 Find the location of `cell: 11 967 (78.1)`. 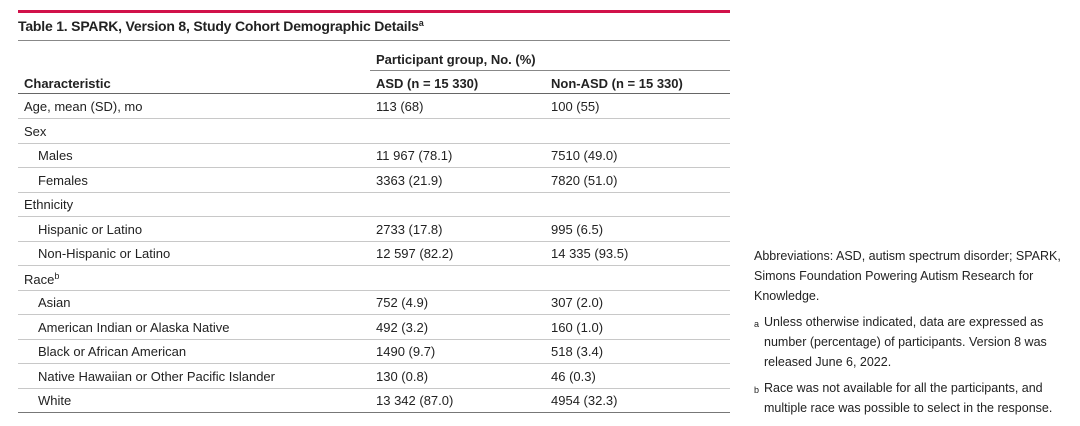

cell: 11 967 (78.1) is located at coordinates (414, 155).